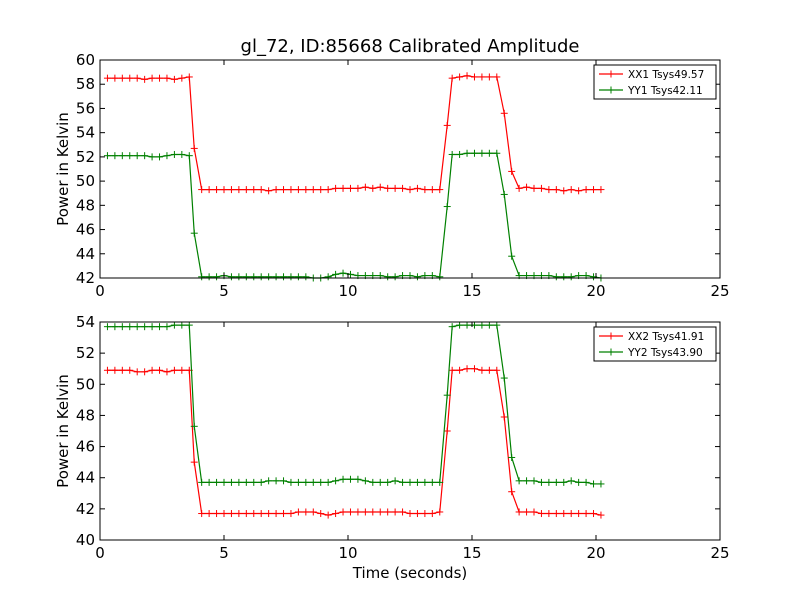 This screenshot has height=604, width=800. Describe the element at coordinates (471, 291) in the screenshot. I see `x-tick-label: 15` at that location.